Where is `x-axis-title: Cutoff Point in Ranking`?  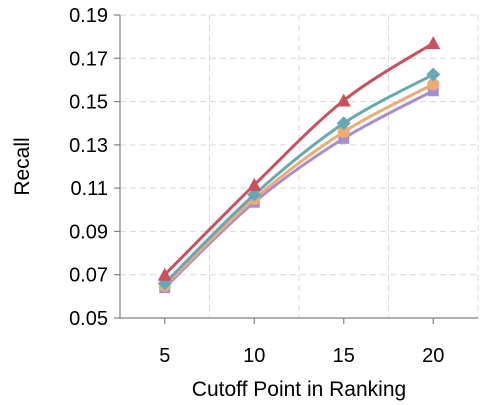
x-axis-title: Cutoff Point in Ranking is located at coordinates (299, 389).